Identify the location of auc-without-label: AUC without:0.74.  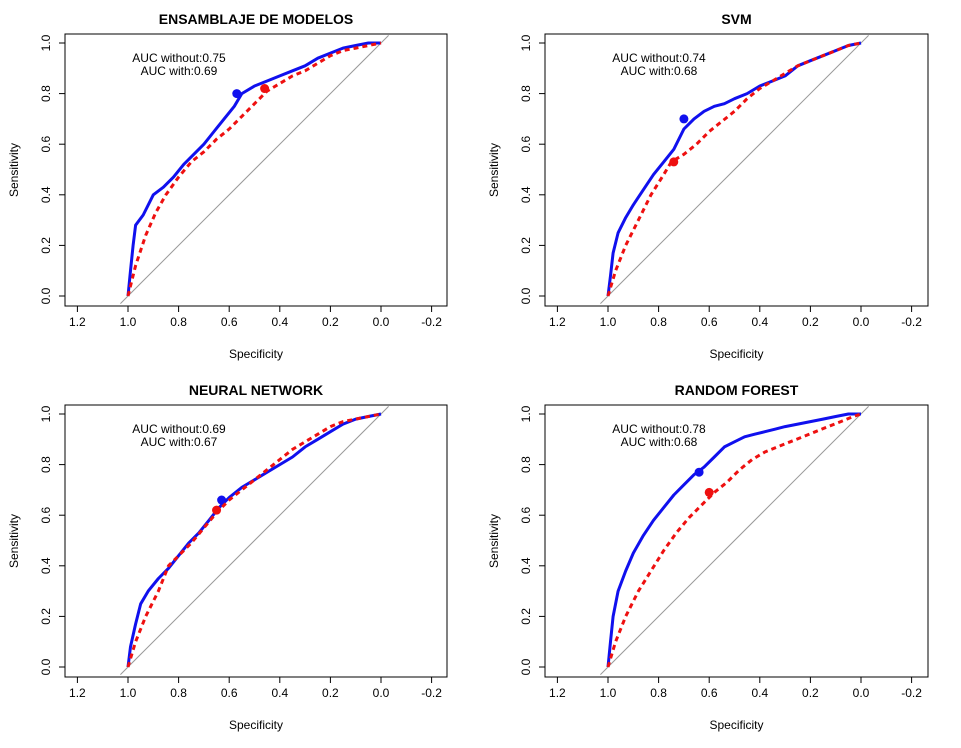
(659, 58).